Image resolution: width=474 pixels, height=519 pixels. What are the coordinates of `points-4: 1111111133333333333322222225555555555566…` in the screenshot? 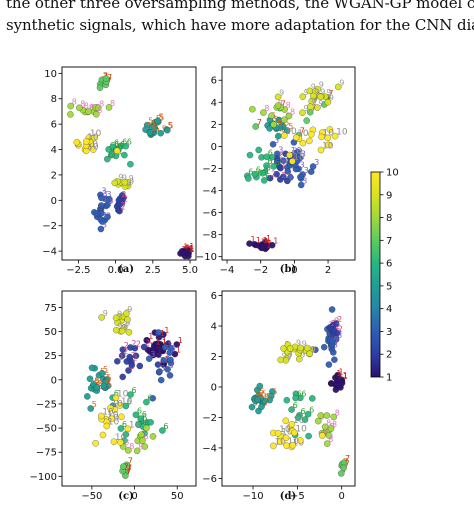 It's located at (299, 391).